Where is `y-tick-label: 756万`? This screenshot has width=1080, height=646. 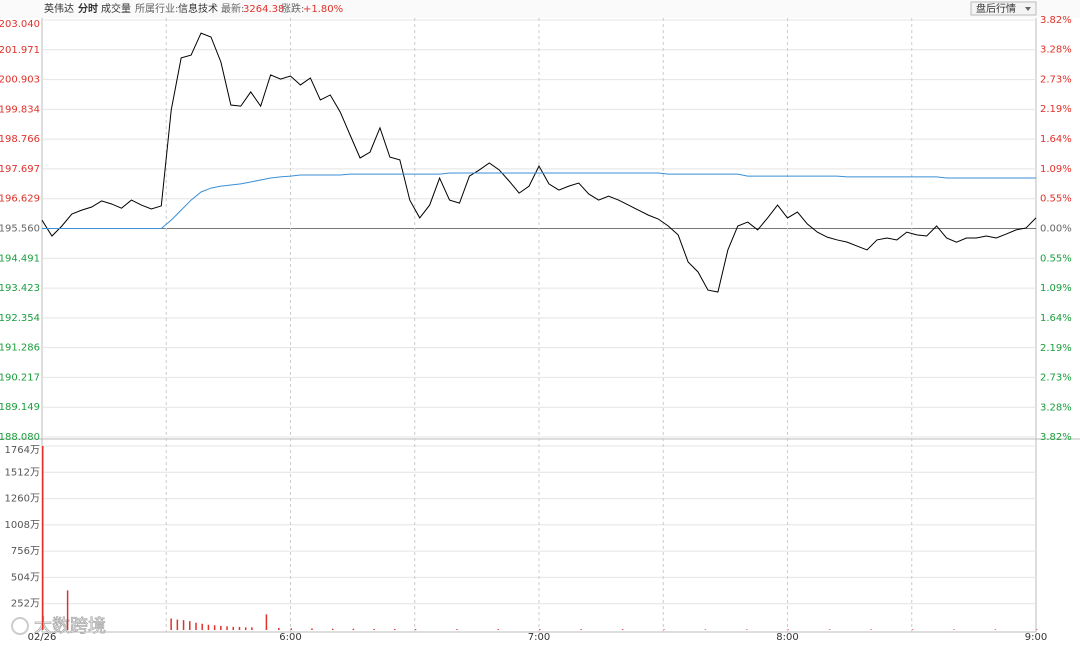 y-tick-label: 756万 is located at coordinates (25, 551).